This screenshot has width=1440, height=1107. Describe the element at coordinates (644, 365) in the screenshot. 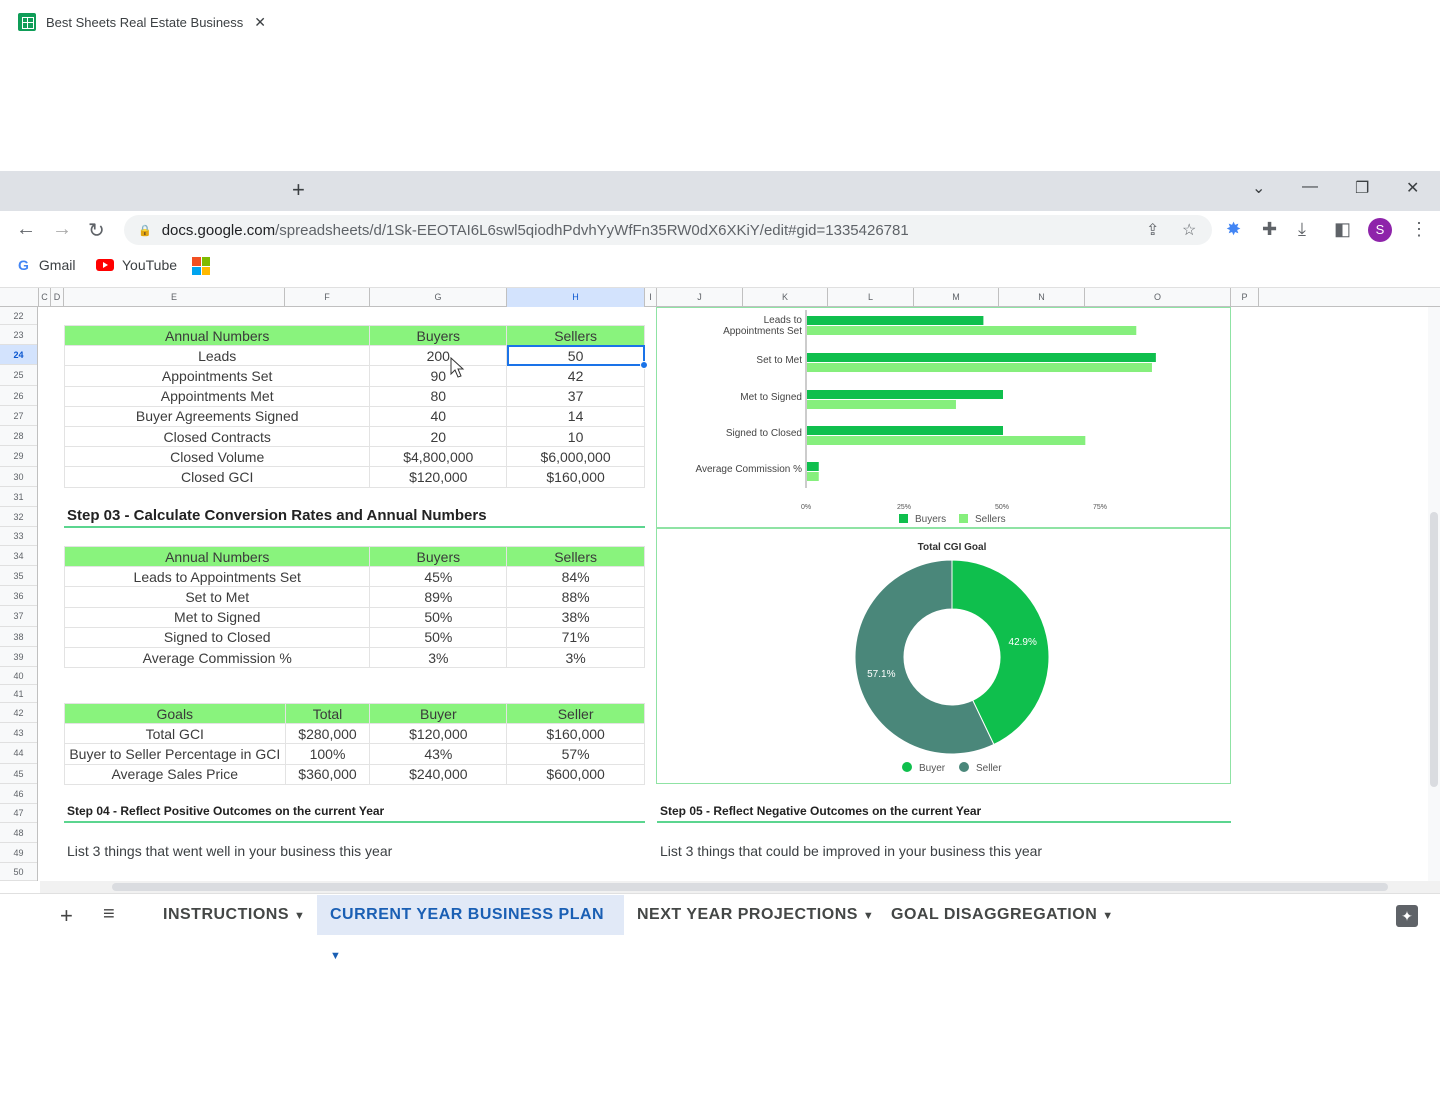

I see `fill-handle` at that location.